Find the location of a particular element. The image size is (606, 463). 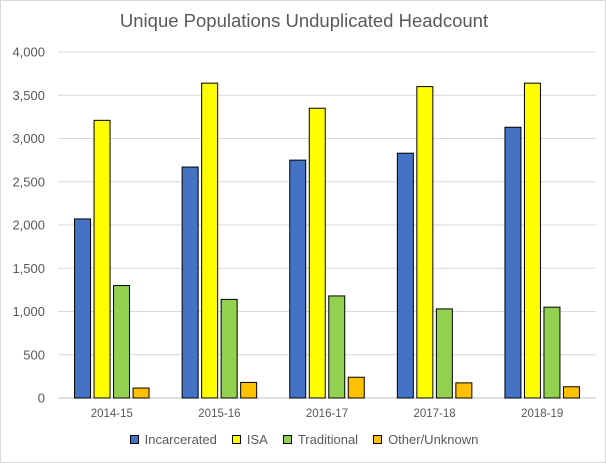

legend-item: ISA is located at coordinates (249, 439).